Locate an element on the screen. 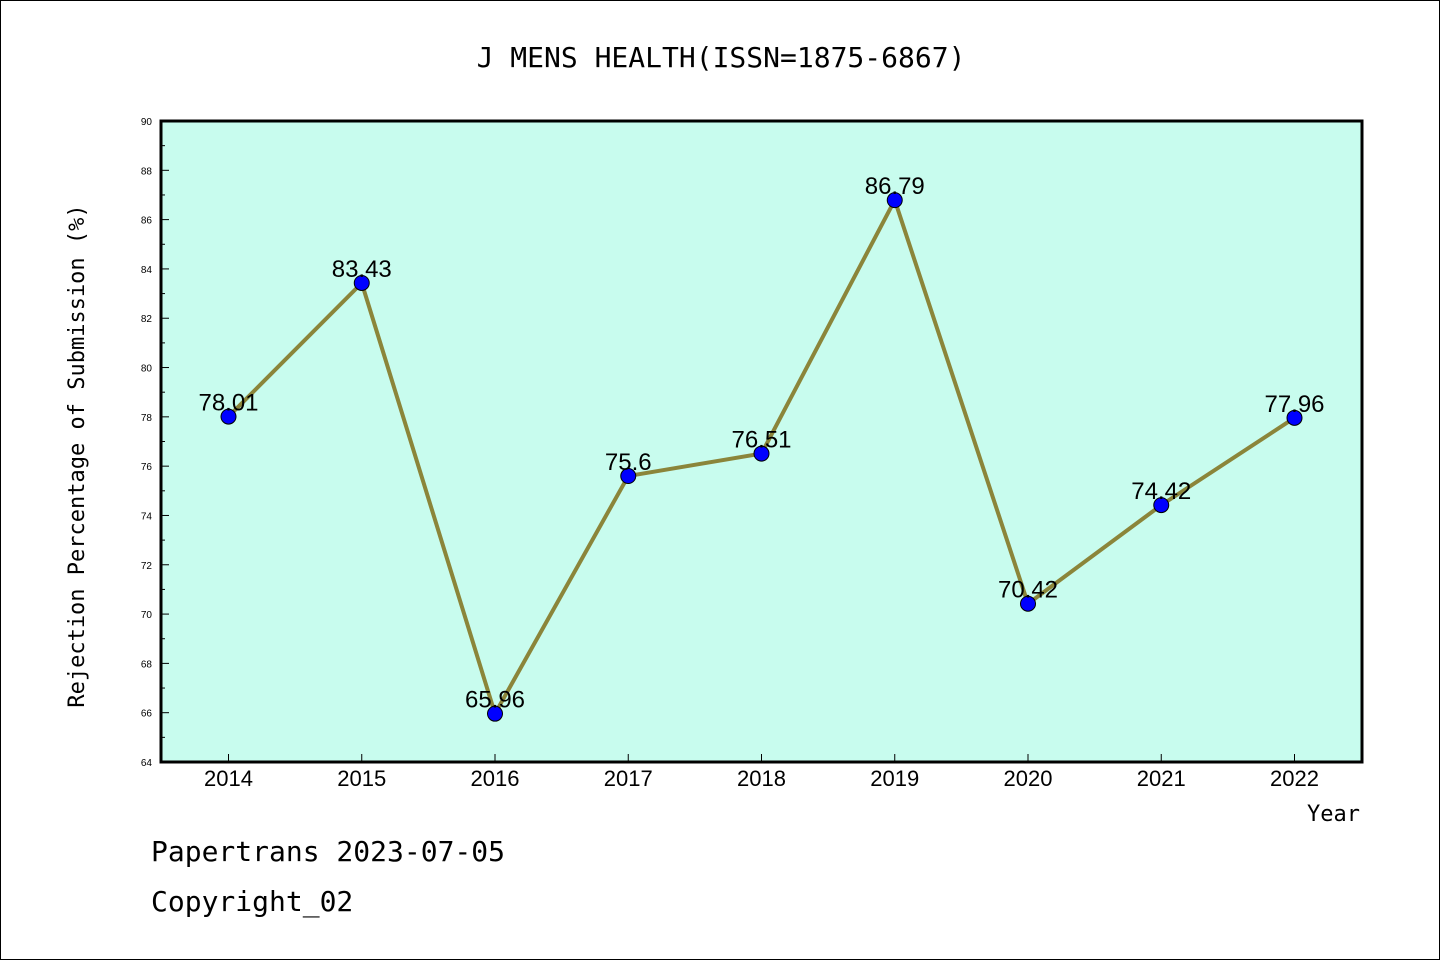 This screenshot has width=1440, height=960. x-tick-label: 2016 is located at coordinates (495, 778).